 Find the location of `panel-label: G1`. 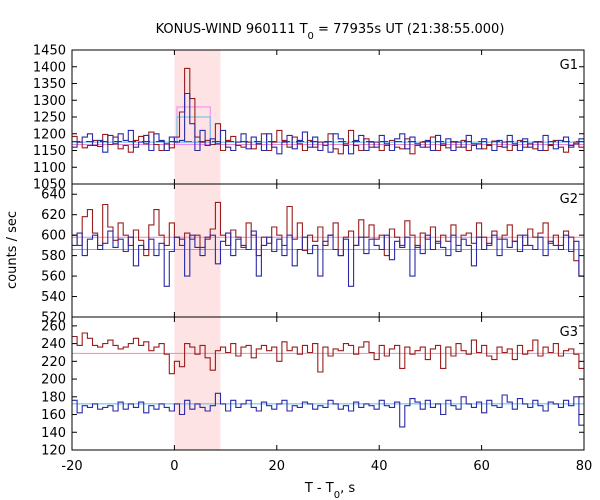

panel-label: G1 is located at coordinates (569, 65).